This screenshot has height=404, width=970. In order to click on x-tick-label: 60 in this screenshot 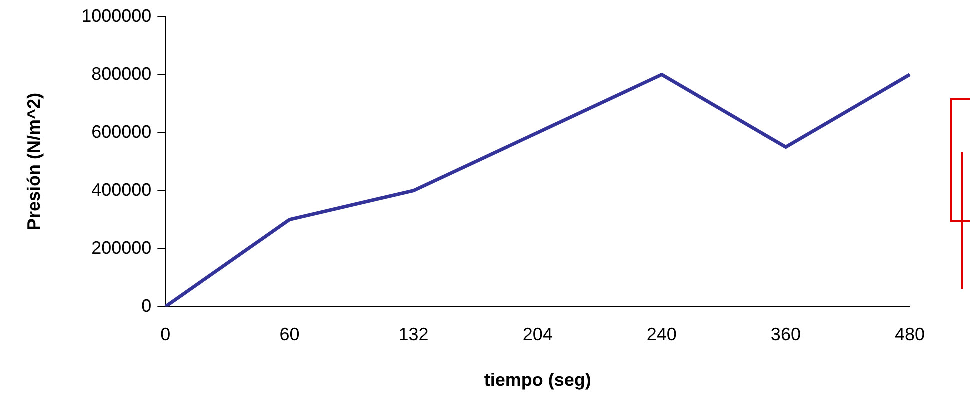, I will do `click(290, 334)`.